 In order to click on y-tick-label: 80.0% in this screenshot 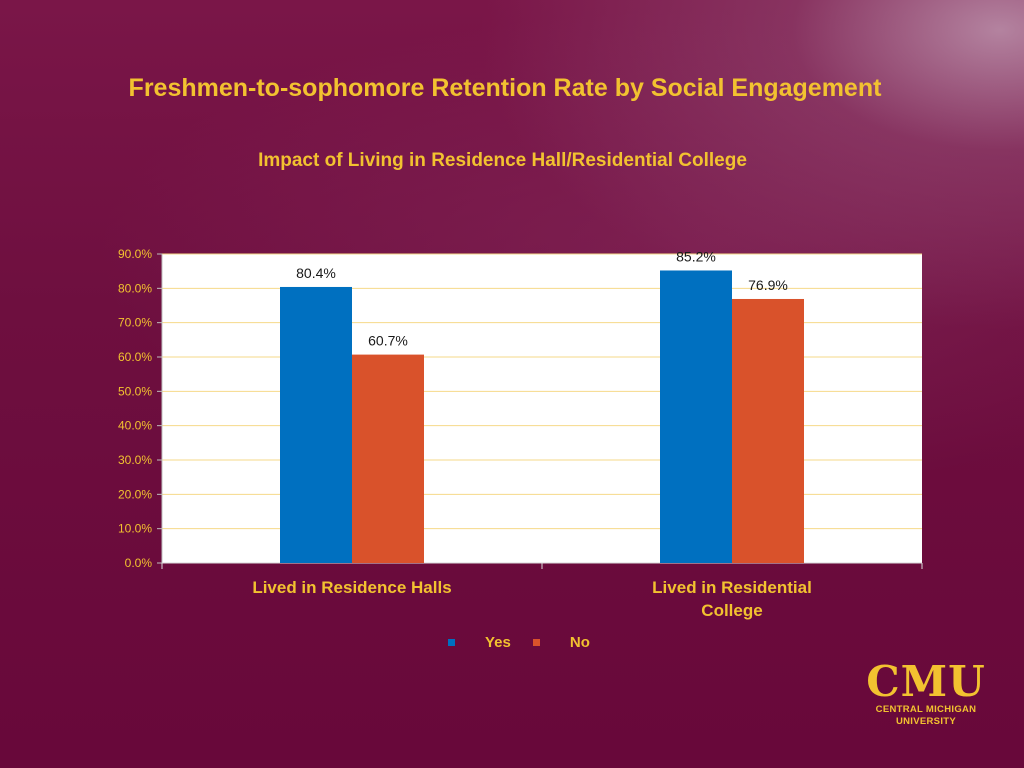, I will do `click(135, 288)`.